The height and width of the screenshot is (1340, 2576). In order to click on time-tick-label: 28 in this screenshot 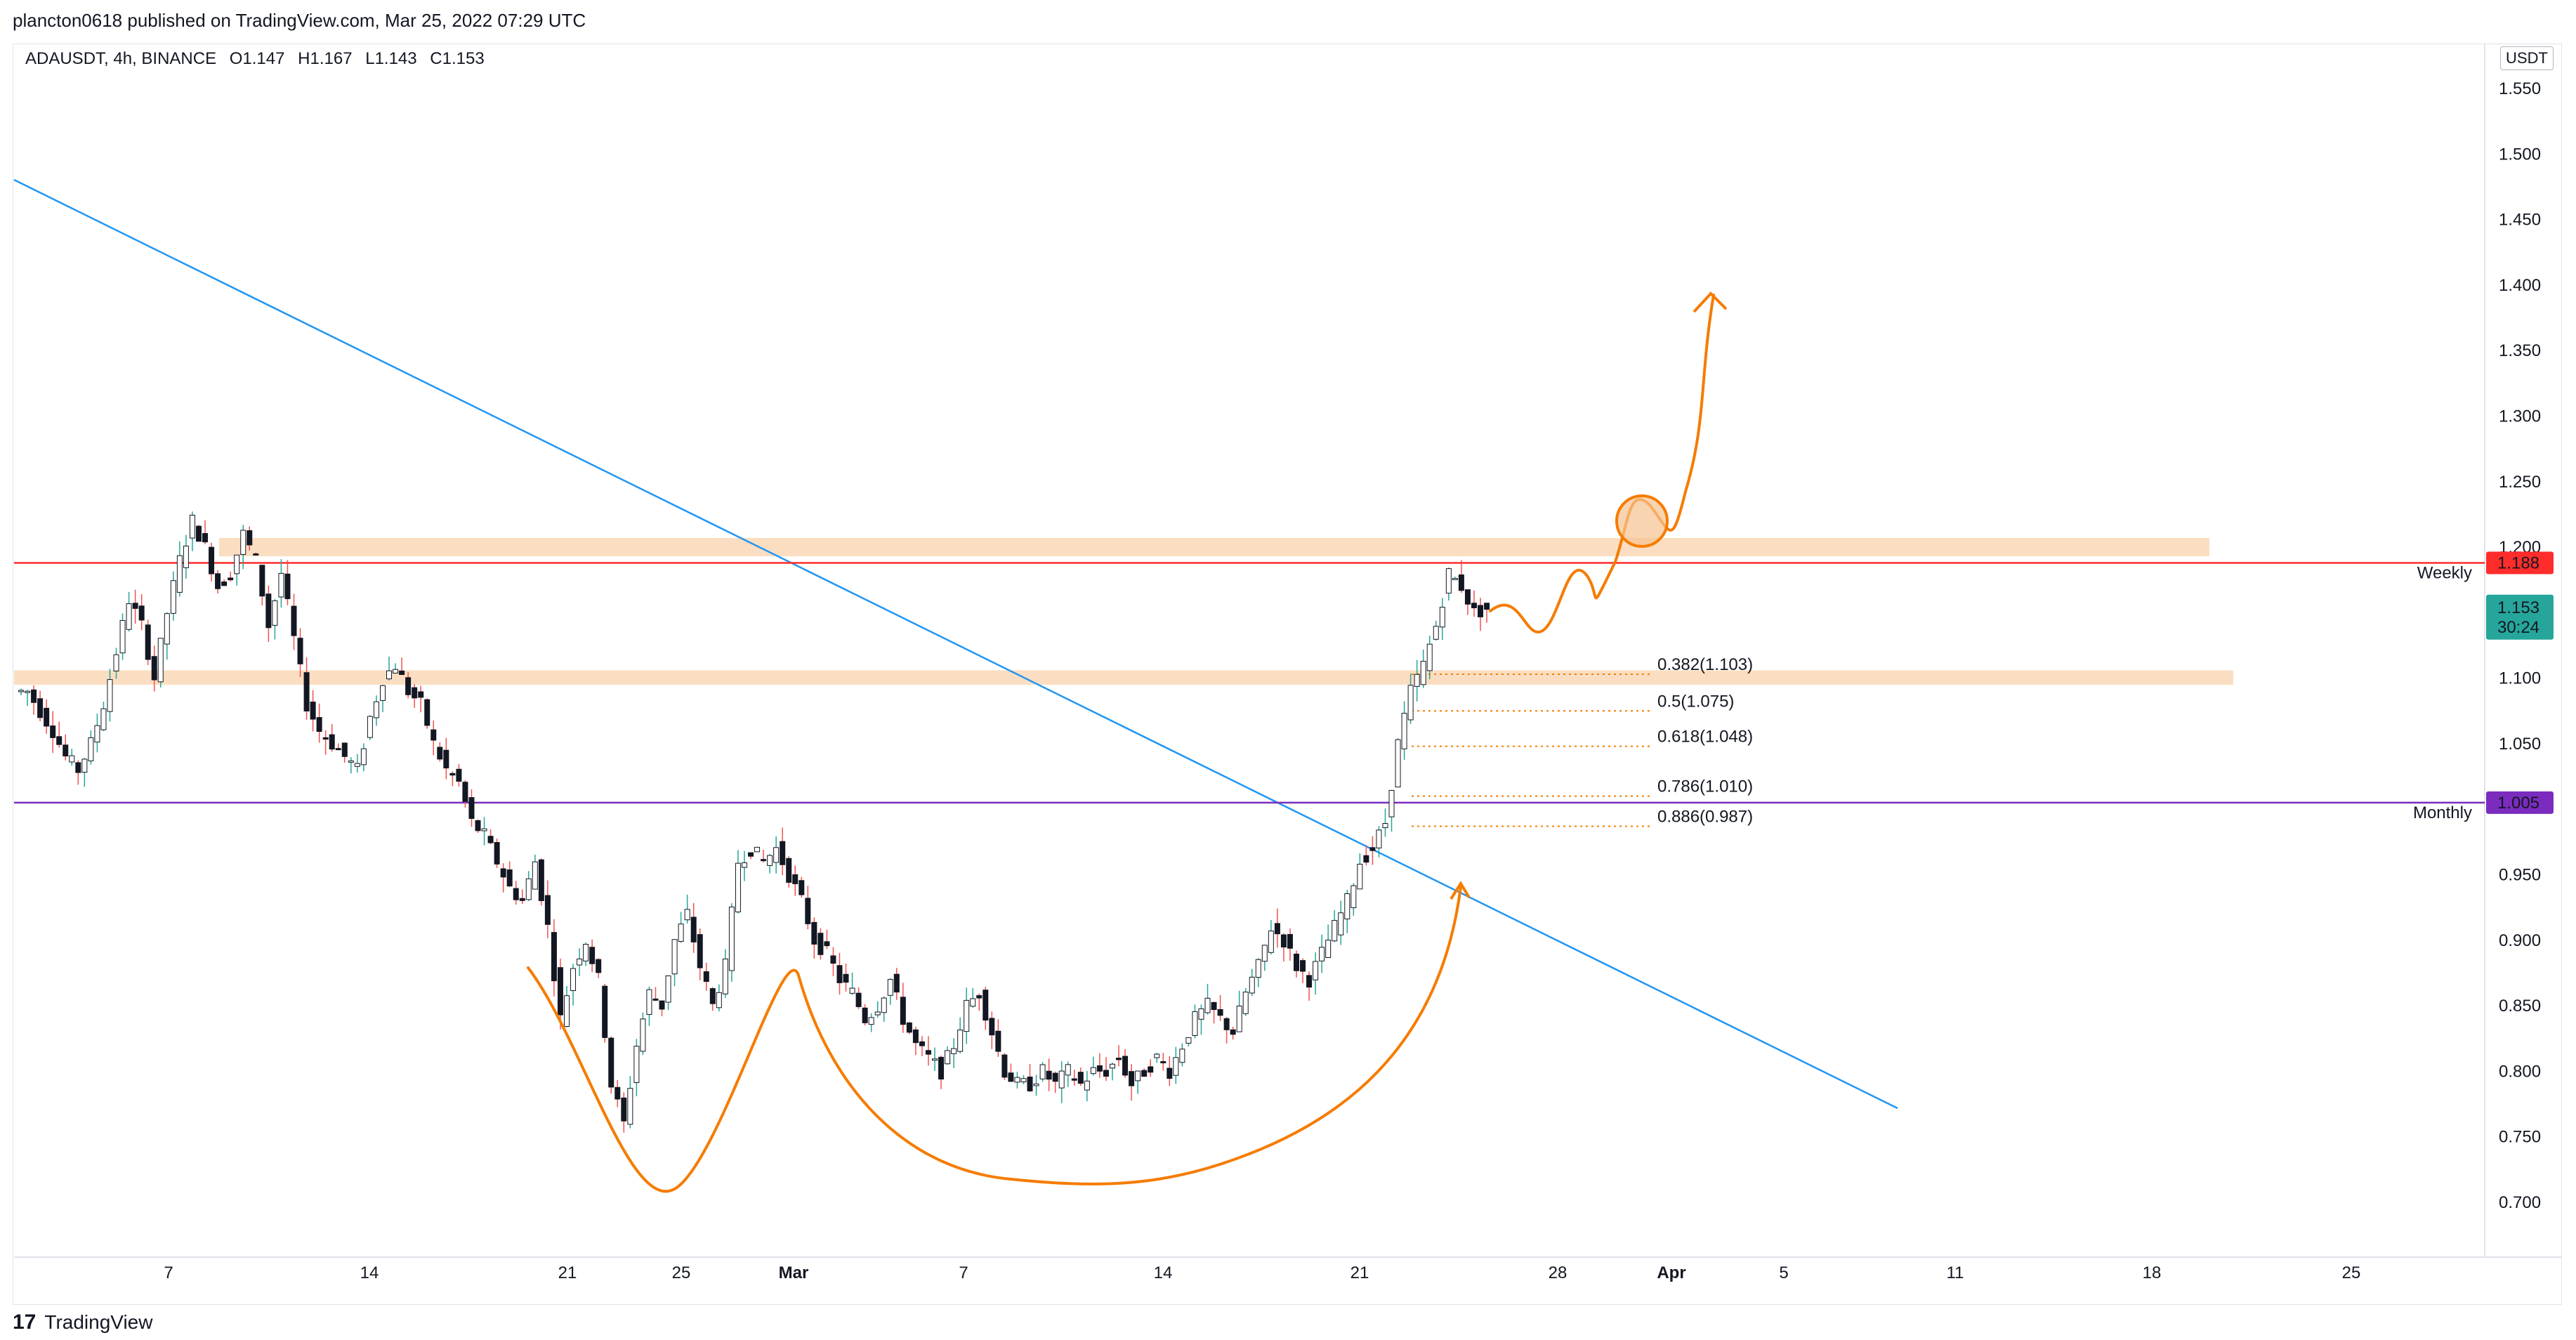, I will do `click(1558, 1272)`.